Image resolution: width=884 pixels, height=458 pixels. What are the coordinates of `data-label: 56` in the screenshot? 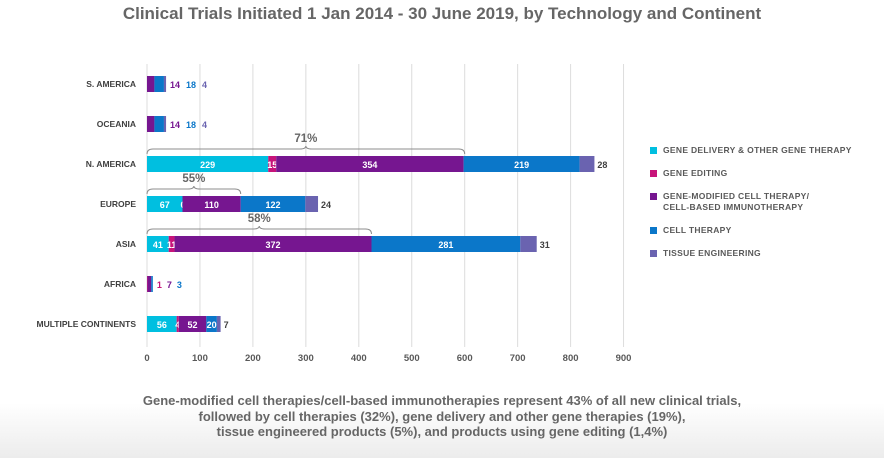 It's located at (162, 325).